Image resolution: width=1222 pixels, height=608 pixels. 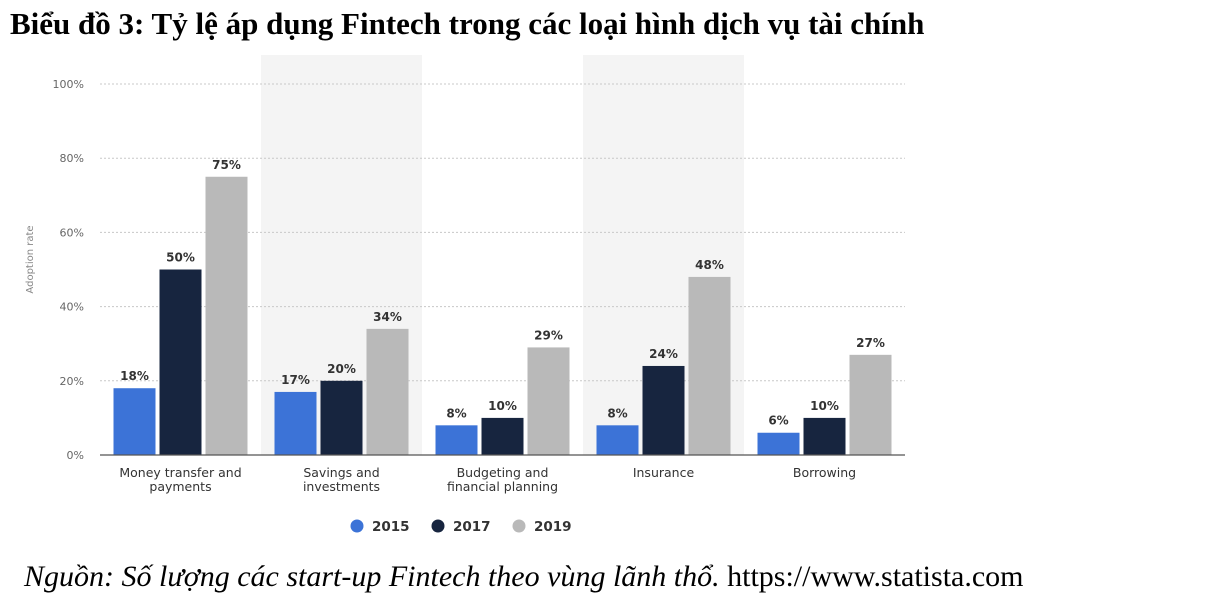 What do you see at coordinates (72, 381) in the screenshot?
I see `y-tick-label: 20%` at bounding box center [72, 381].